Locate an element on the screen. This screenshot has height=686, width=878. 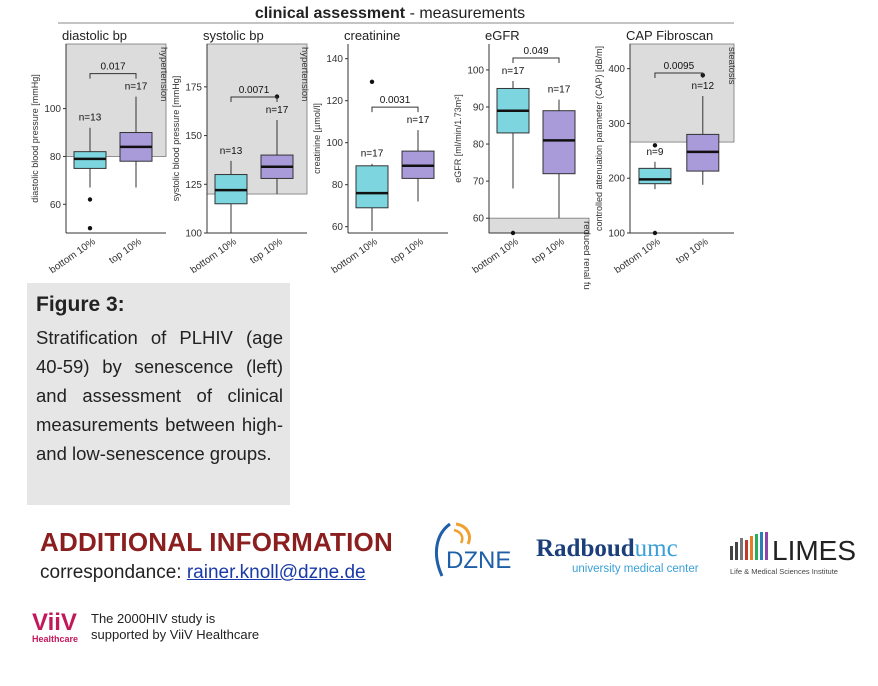
panel-4-p-value-bracket is located at coordinates (536, 60).